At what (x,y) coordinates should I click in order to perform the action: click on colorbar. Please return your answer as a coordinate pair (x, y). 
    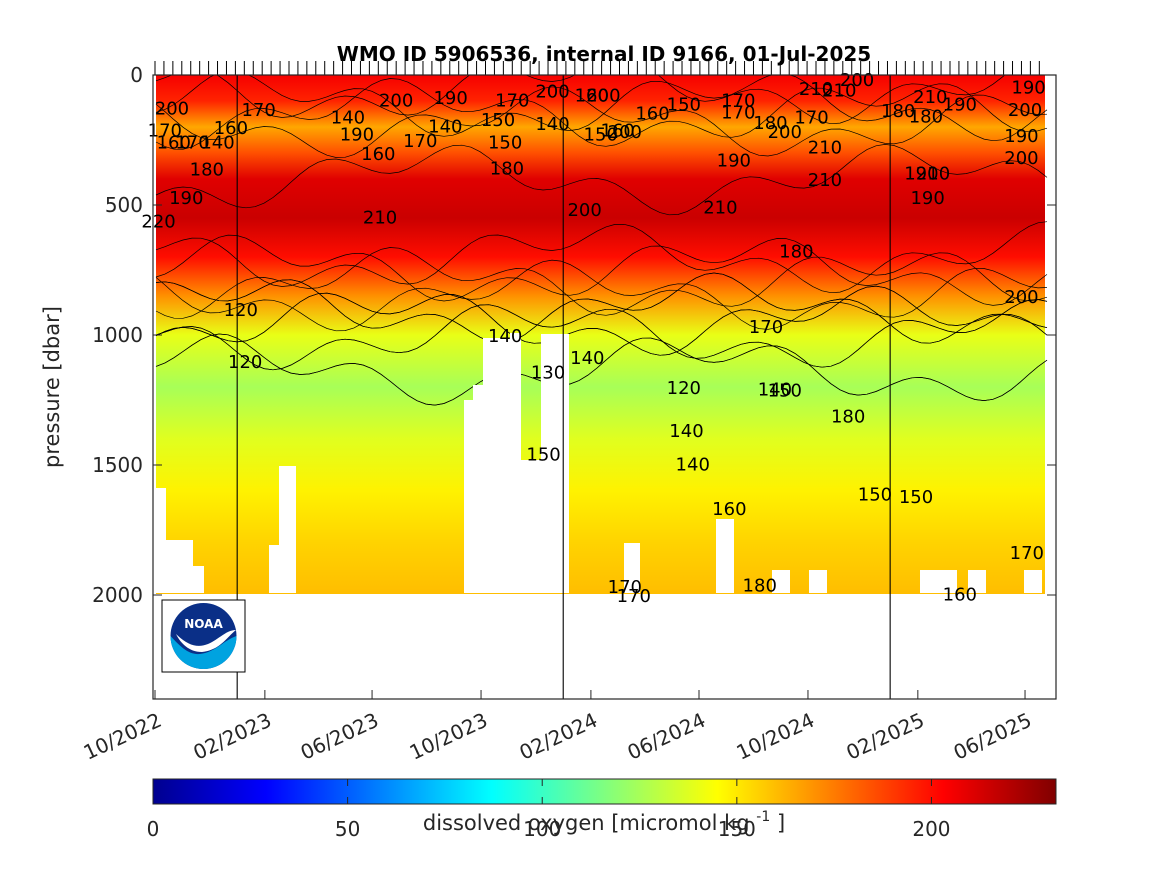
    Looking at the image, I should click on (604, 791).